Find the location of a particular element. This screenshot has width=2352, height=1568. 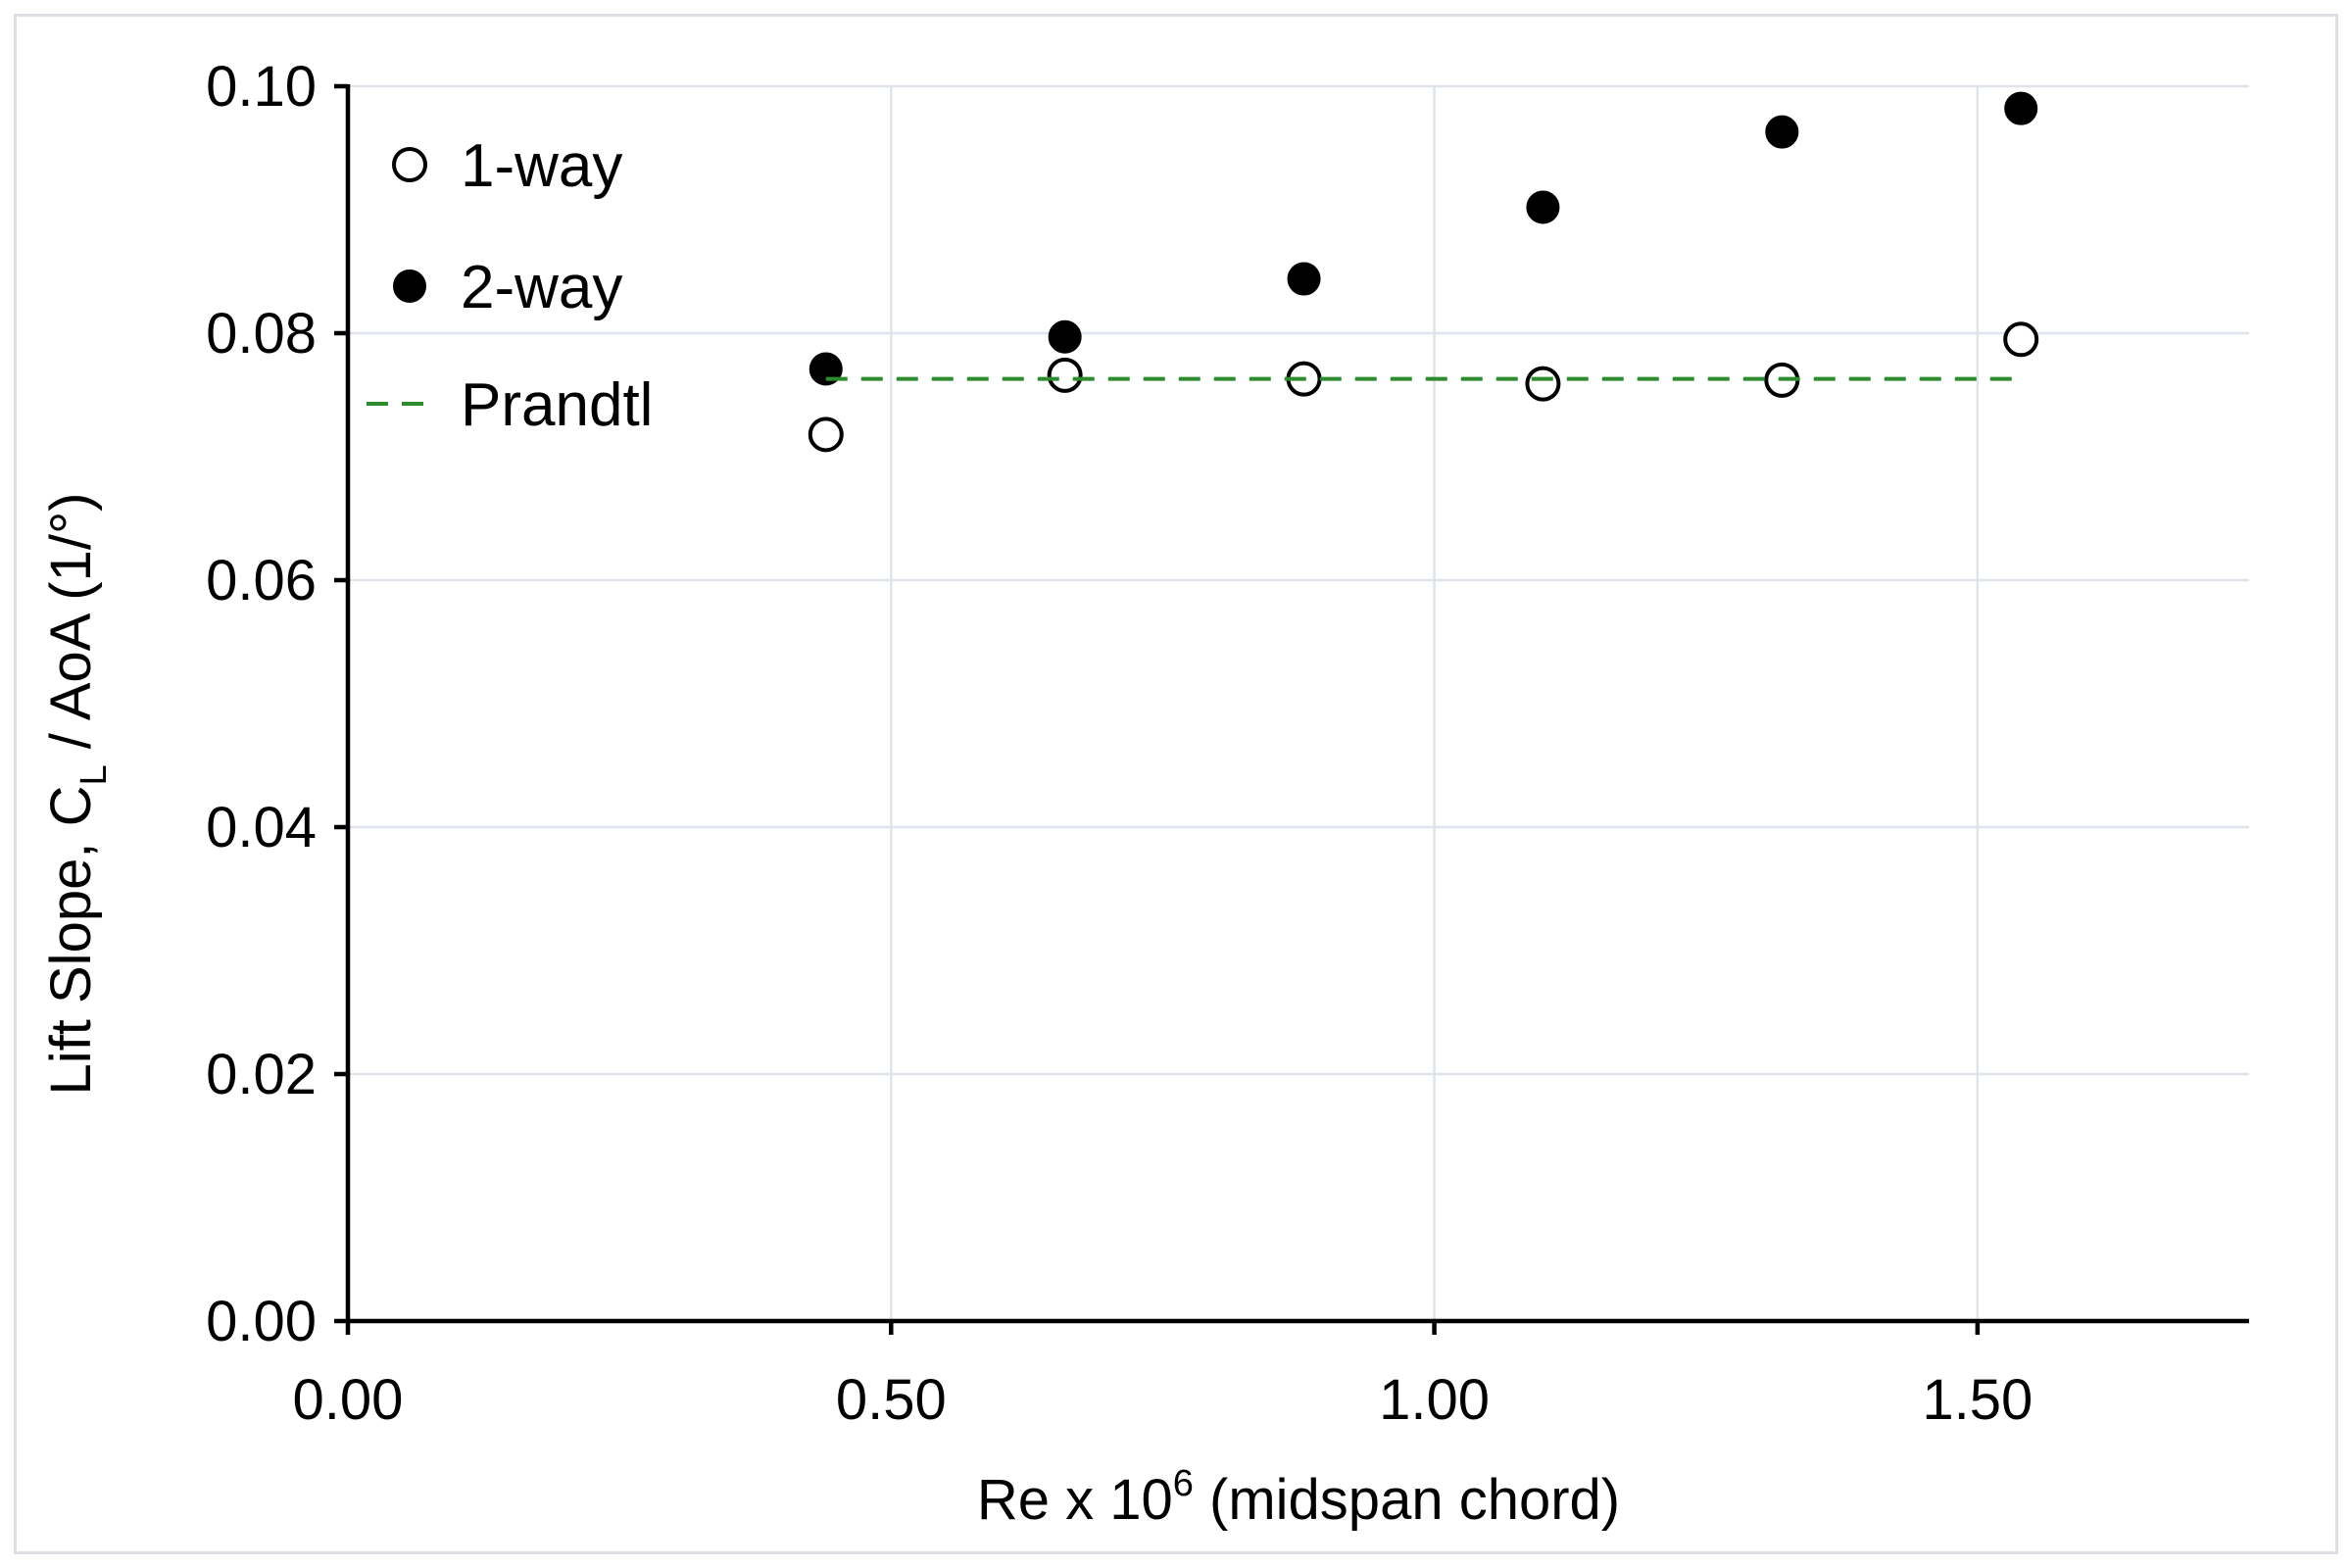

y-tick-label: 0.08 is located at coordinates (261, 334).